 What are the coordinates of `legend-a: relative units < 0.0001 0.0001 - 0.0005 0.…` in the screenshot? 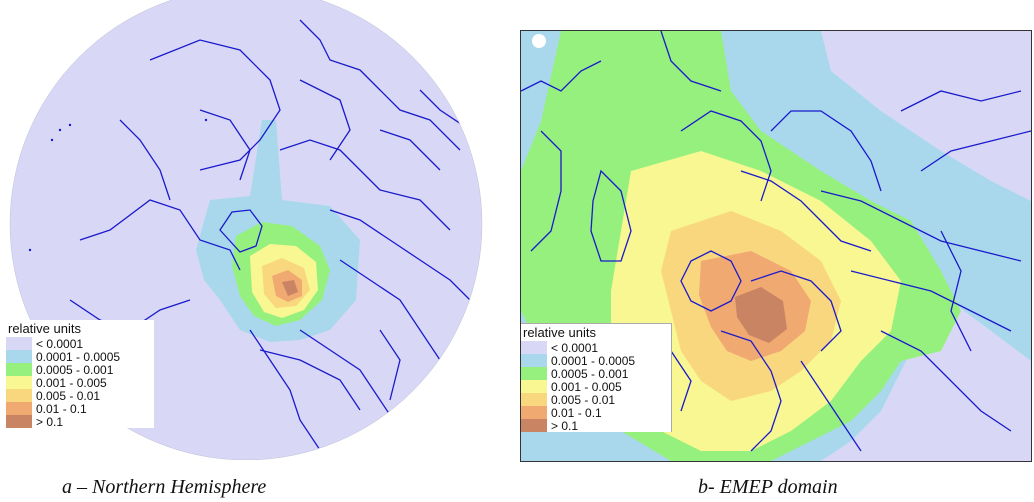 It's located at (80, 374).